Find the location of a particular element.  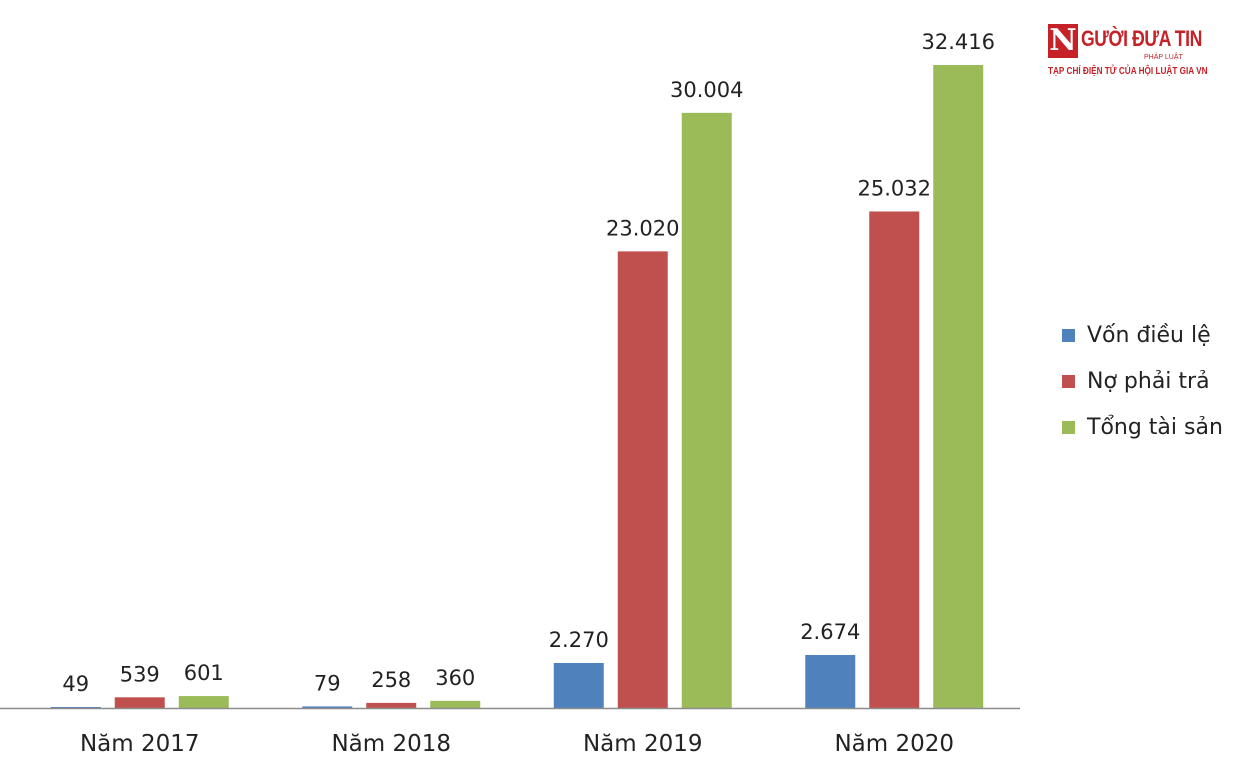

x-tick-label: Năm 2017 is located at coordinates (140, 744).